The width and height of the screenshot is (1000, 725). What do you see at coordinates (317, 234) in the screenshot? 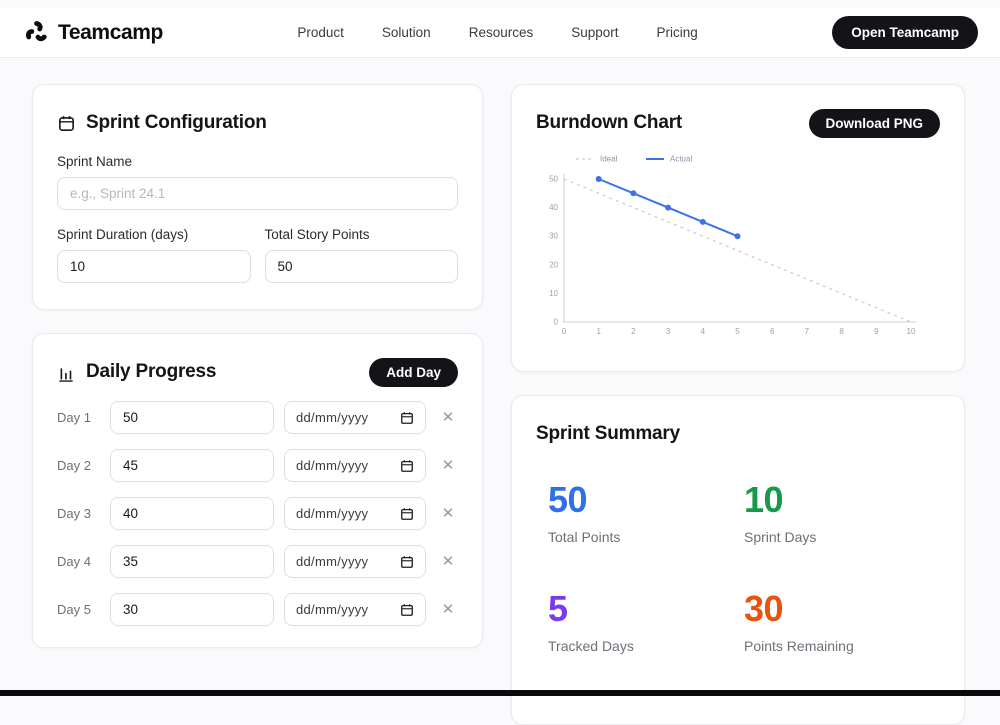
I see `total-story-points-label: Total Story Points` at bounding box center [317, 234].